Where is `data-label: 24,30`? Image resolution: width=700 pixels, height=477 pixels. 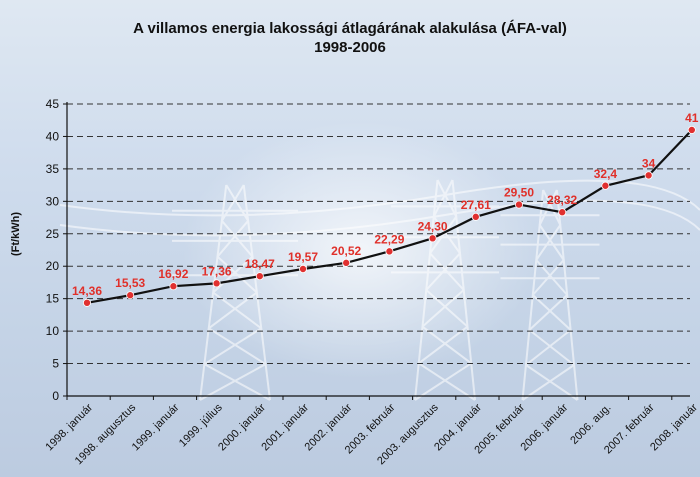 data-label: 24,30 is located at coordinates (433, 226).